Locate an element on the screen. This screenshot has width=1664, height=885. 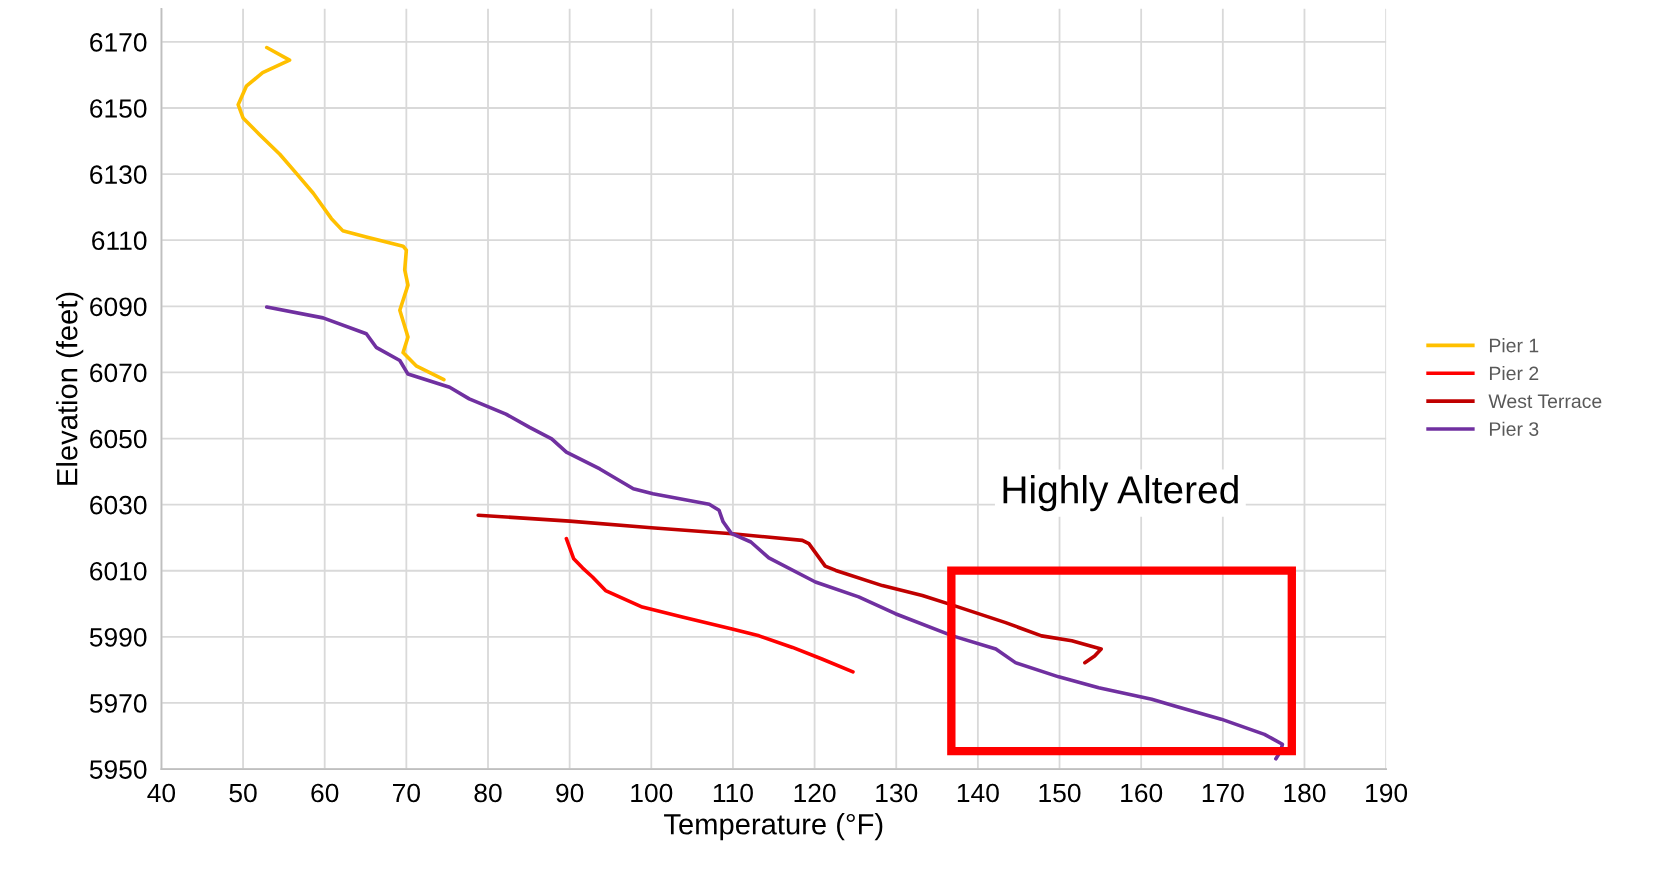
y-tick-label: 6110 is located at coordinates (119, 241).